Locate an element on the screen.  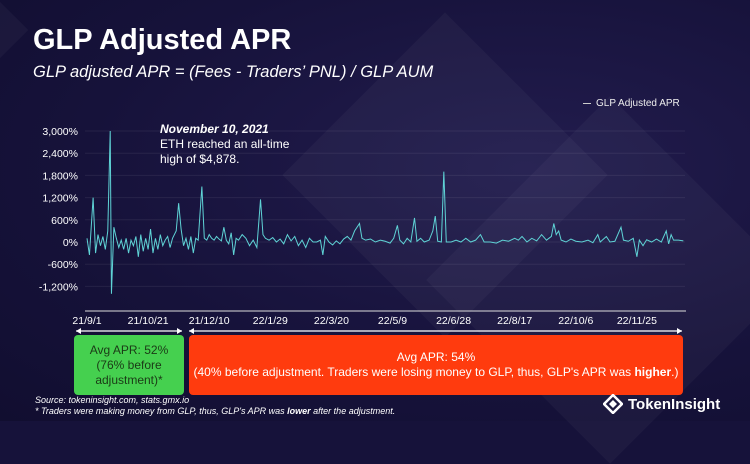
x-tick-label: 22/5/9 is located at coordinates (392, 321).